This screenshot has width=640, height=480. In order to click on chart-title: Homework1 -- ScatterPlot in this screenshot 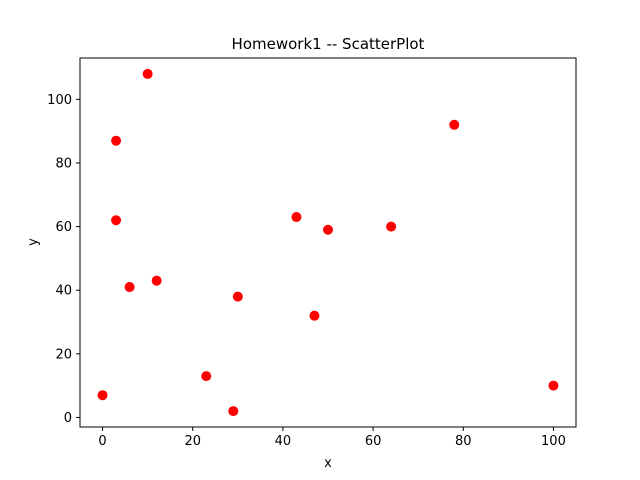, I will do `click(328, 44)`.